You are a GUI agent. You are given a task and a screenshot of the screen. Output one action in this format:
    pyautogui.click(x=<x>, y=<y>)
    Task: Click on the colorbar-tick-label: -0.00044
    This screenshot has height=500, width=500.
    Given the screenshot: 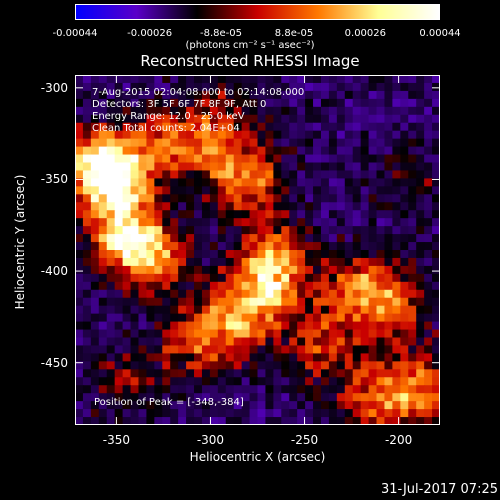 What is the action you would take?
    pyautogui.click(x=75, y=33)
    